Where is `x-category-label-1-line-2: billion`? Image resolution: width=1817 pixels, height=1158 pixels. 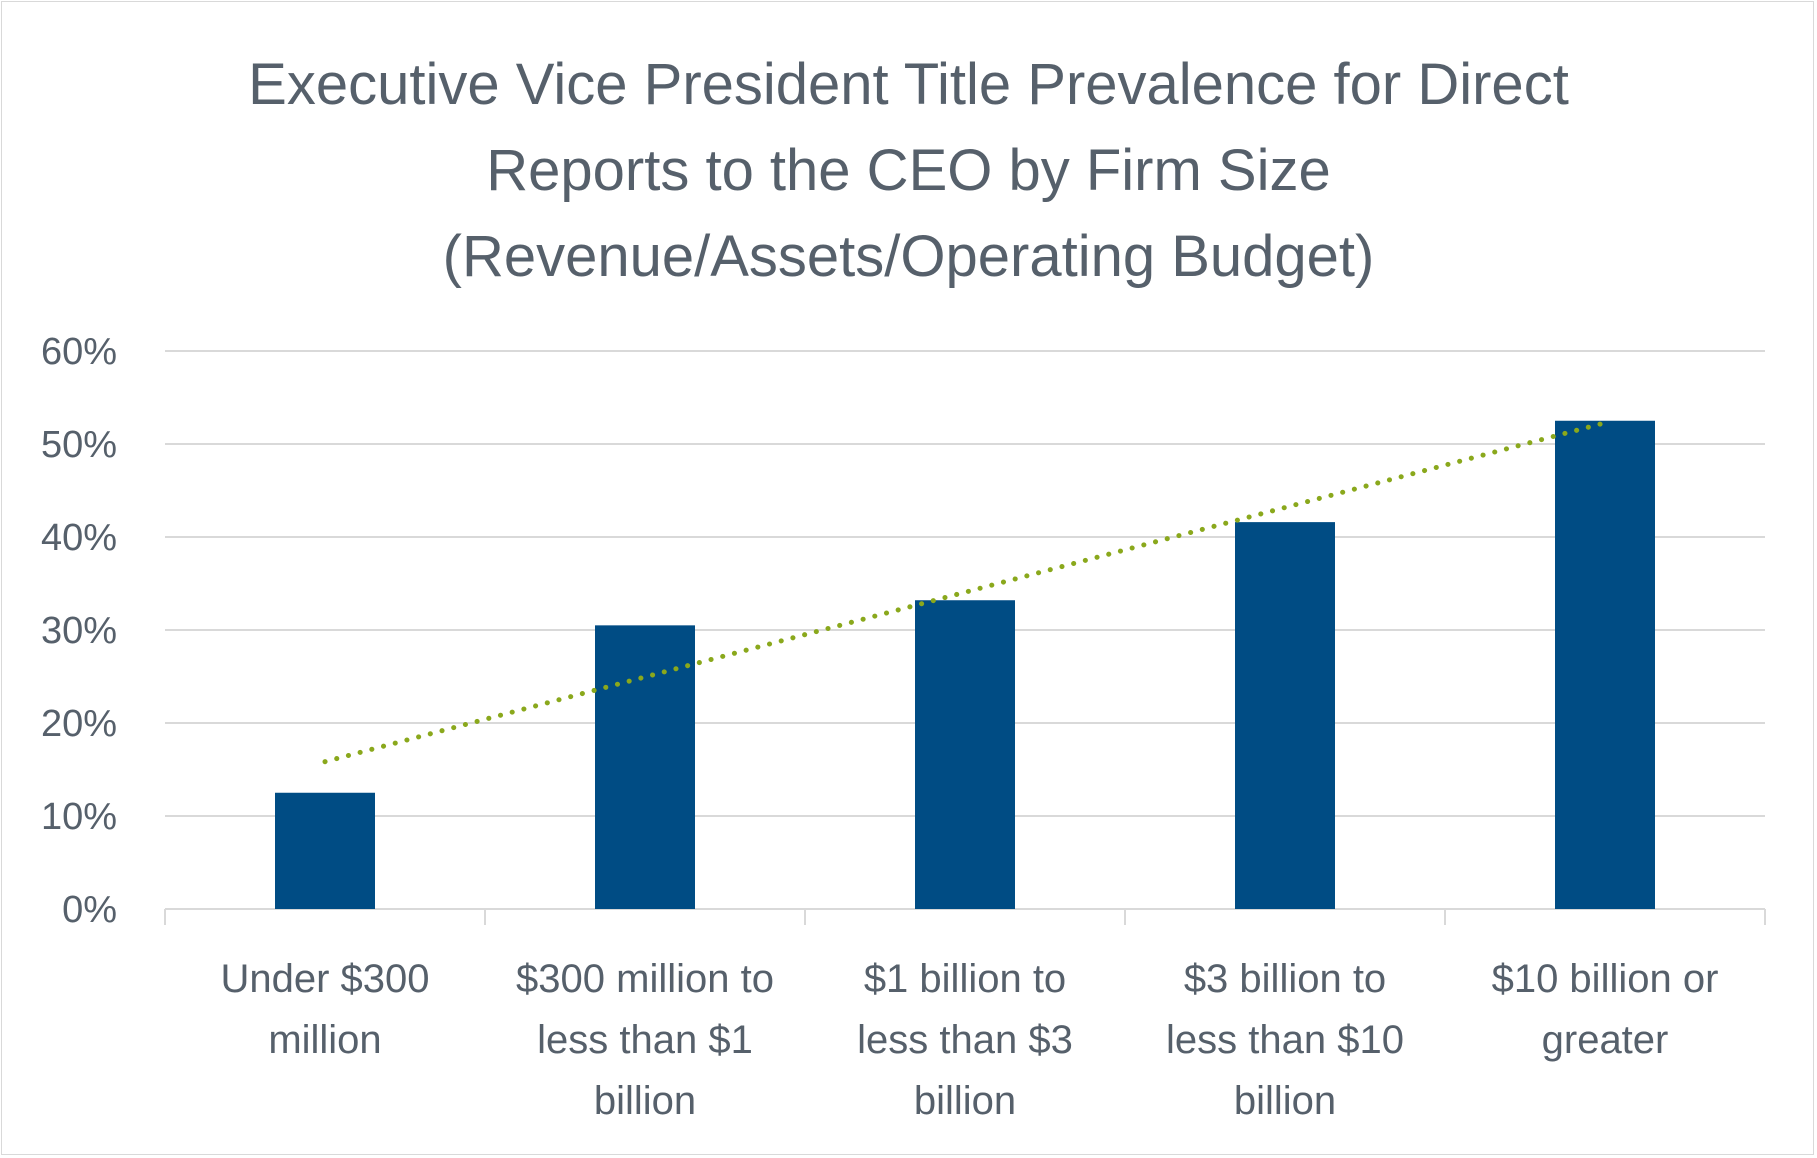 x-category-label-1-line-2: billion is located at coordinates (645, 1101).